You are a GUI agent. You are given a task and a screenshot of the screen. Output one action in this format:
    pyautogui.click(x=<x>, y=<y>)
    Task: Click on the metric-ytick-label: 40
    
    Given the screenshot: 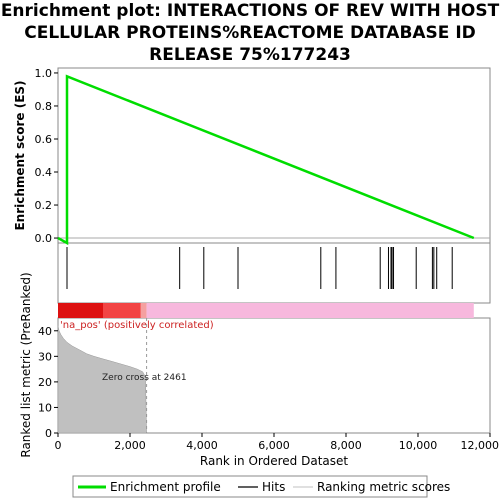 What is the action you would take?
    pyautogui.click(x=45, y=331)
    